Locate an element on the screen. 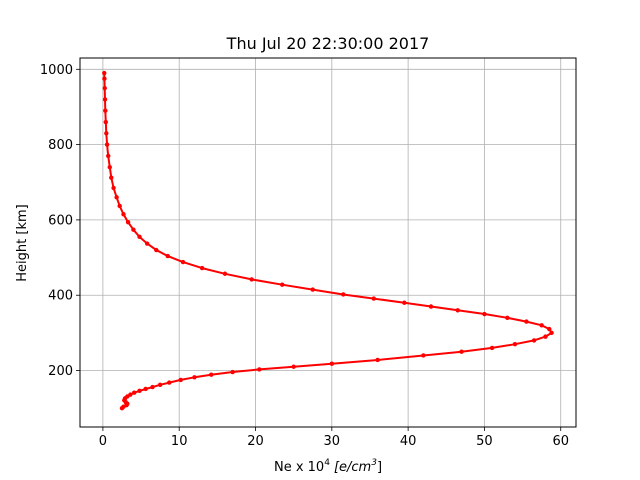  x-tick-label: 40 is located at coordinates (408, 441).